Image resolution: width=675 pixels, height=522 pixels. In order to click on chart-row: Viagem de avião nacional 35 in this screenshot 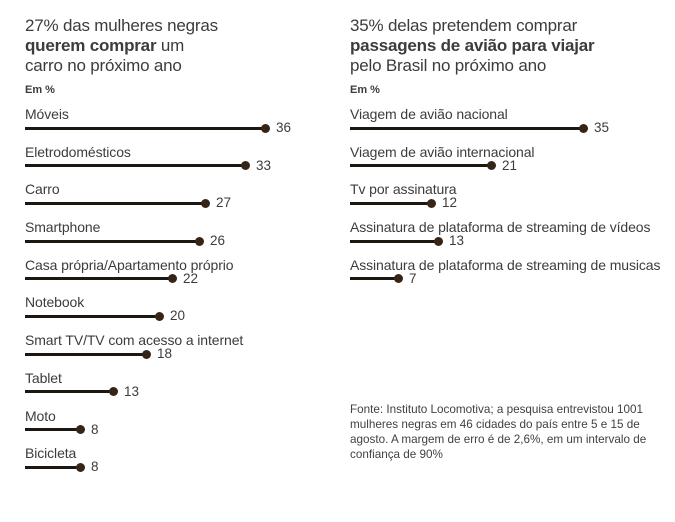, I will do `click(512, 125)`.